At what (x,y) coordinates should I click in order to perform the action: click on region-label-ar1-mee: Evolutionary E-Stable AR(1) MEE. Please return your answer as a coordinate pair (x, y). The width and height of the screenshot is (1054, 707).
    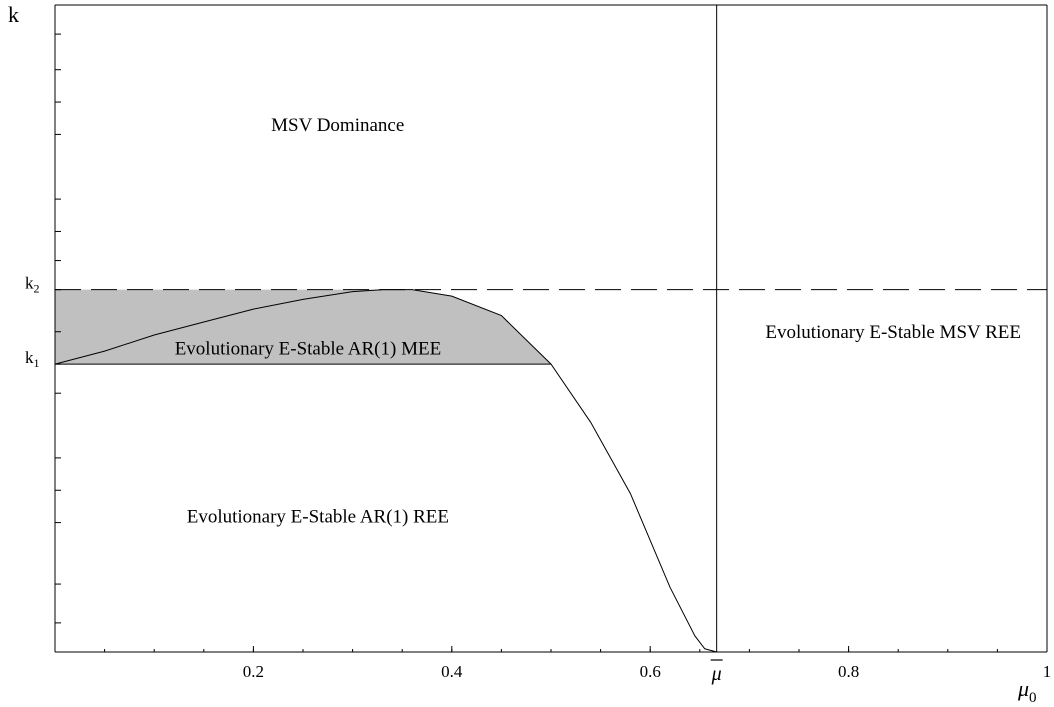
    Looking at the image, I should click on (308, 348).